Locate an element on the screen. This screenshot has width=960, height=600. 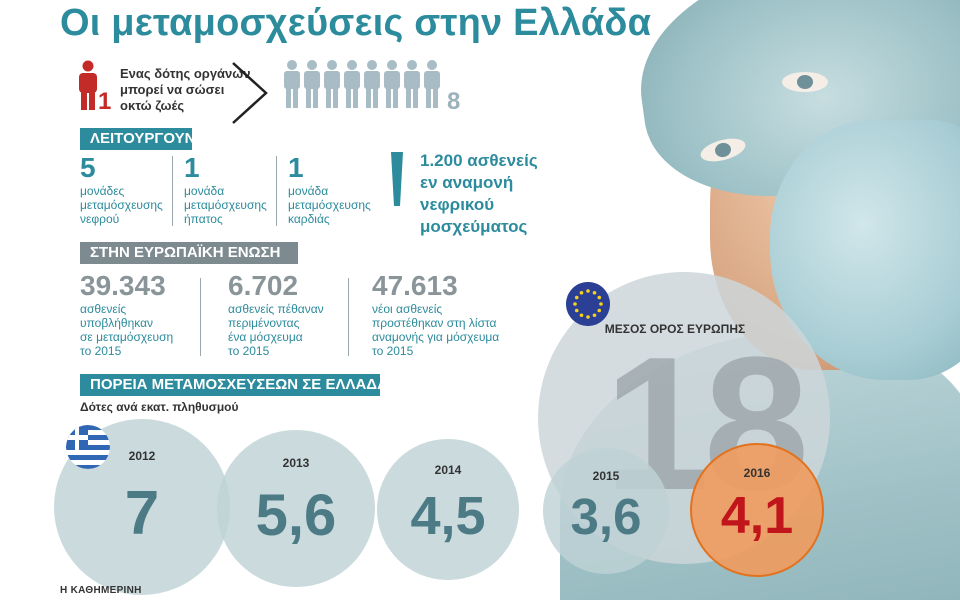
publisher-credit: Η ΚΑΘΗΜΕΡΙΝΗ is located at coordinates (101, 590).